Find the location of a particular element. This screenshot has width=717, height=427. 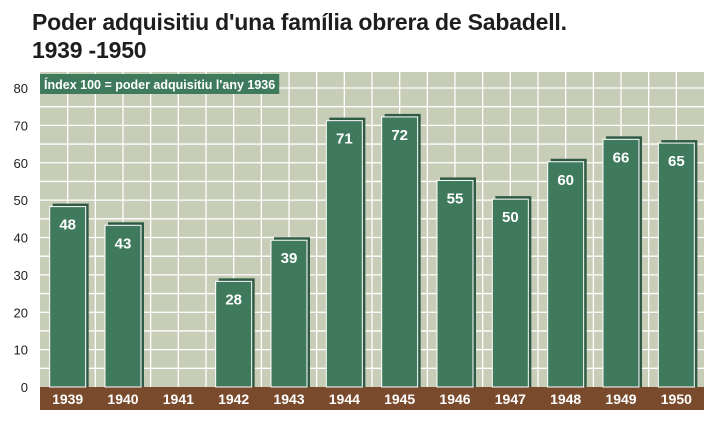

bar-value-label: 66 is located at coordinates (621, 157).